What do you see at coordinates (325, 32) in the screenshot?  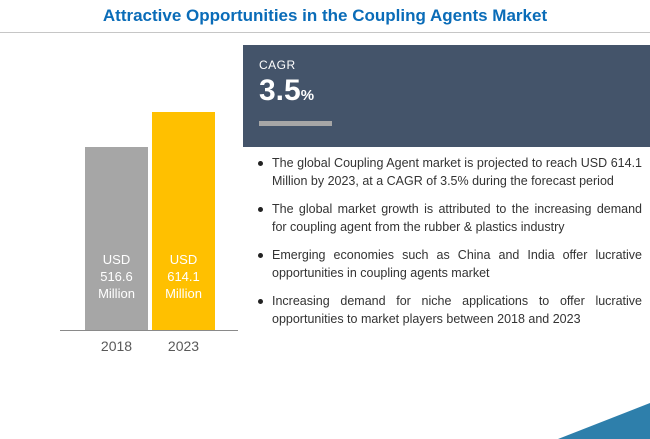 I see `title-divider` at bounding box center [325, 32].